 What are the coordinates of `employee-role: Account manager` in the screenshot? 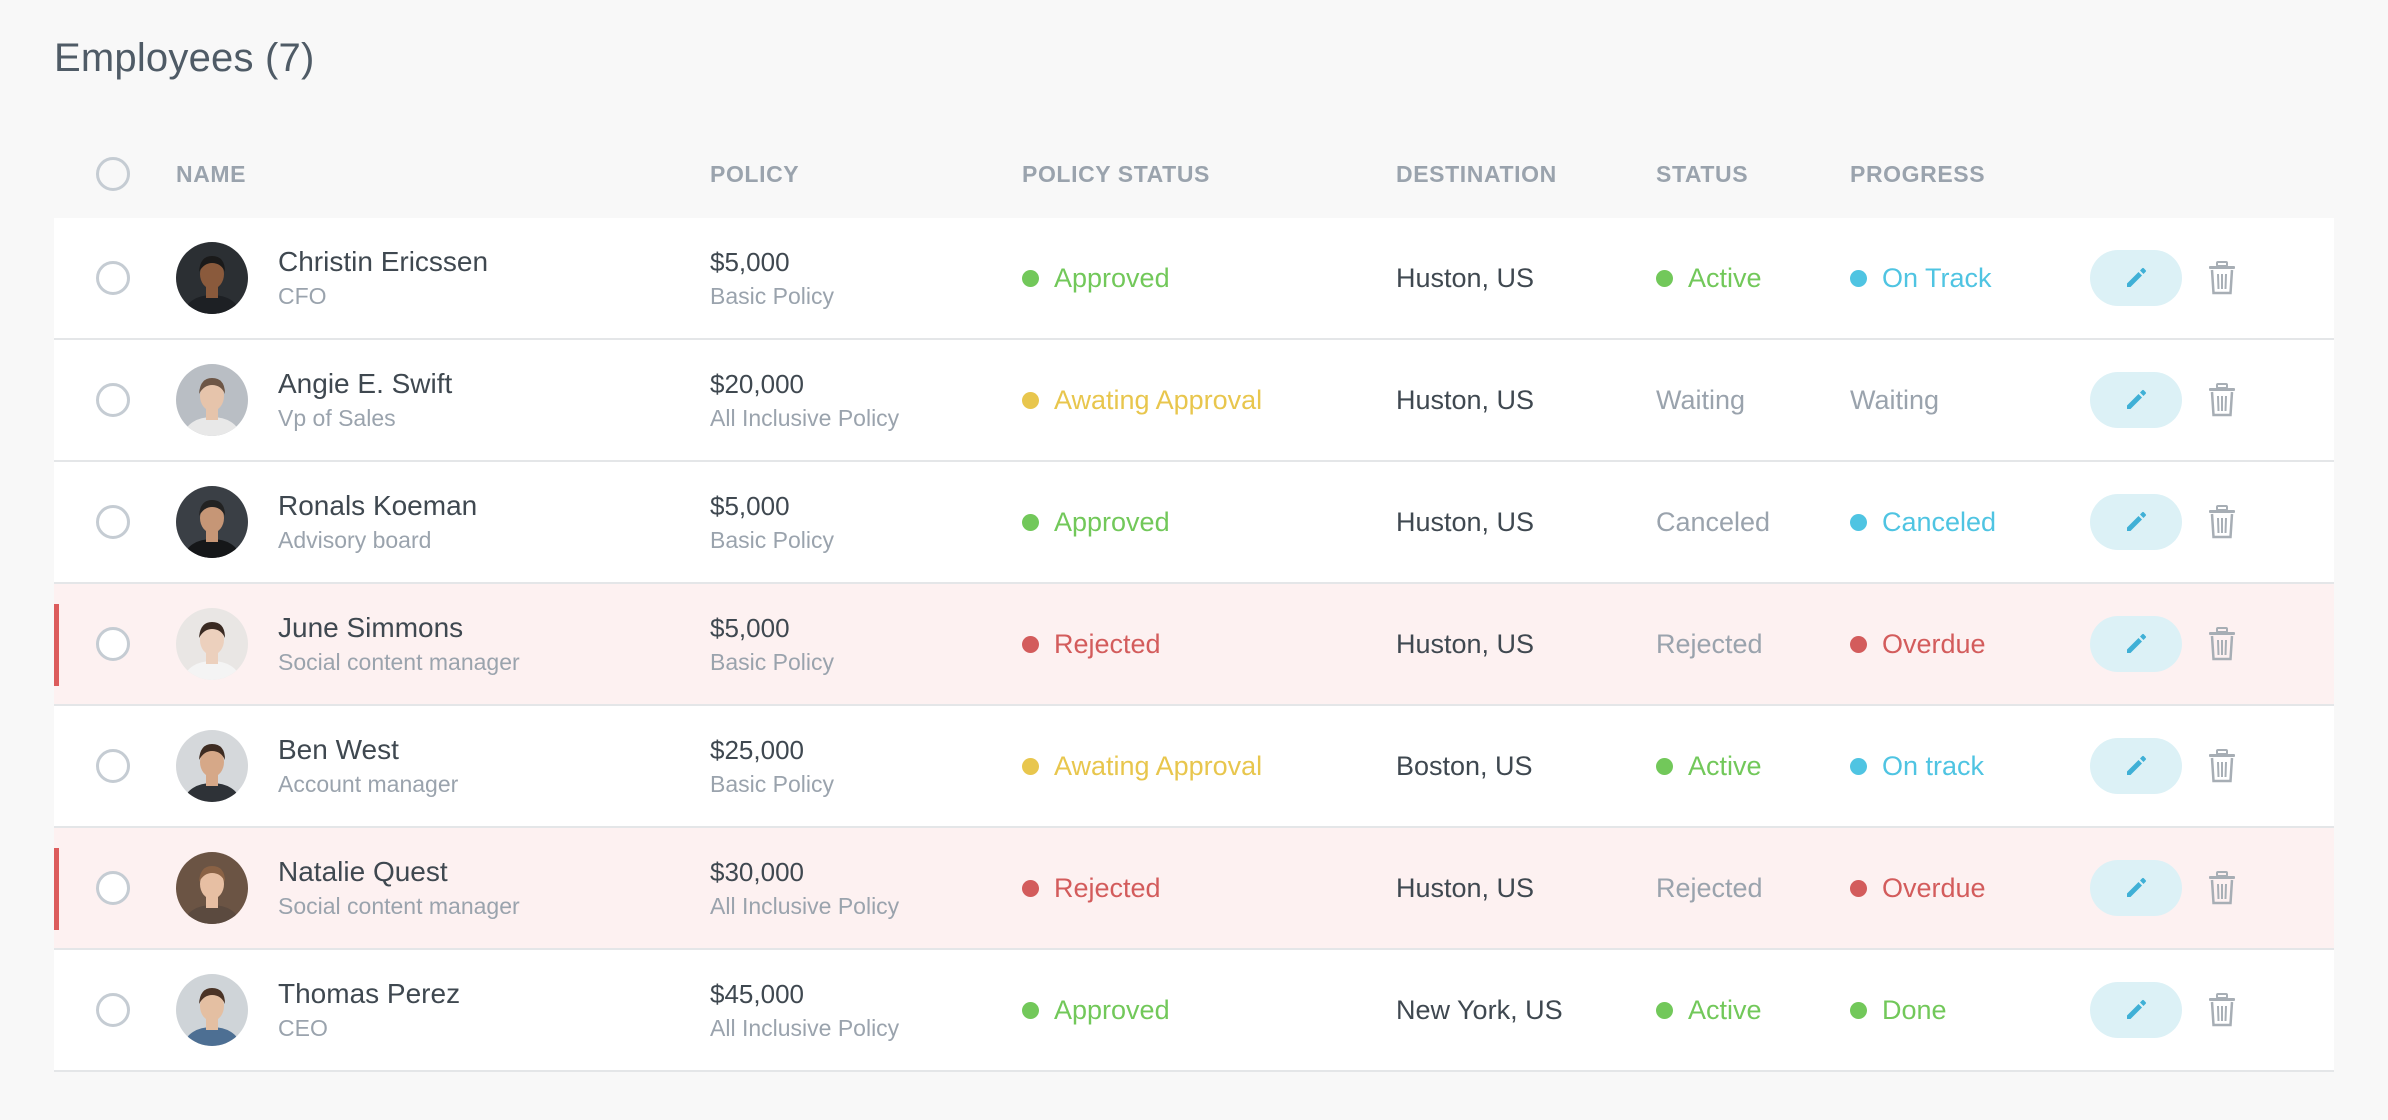 It's located at (368, 784).